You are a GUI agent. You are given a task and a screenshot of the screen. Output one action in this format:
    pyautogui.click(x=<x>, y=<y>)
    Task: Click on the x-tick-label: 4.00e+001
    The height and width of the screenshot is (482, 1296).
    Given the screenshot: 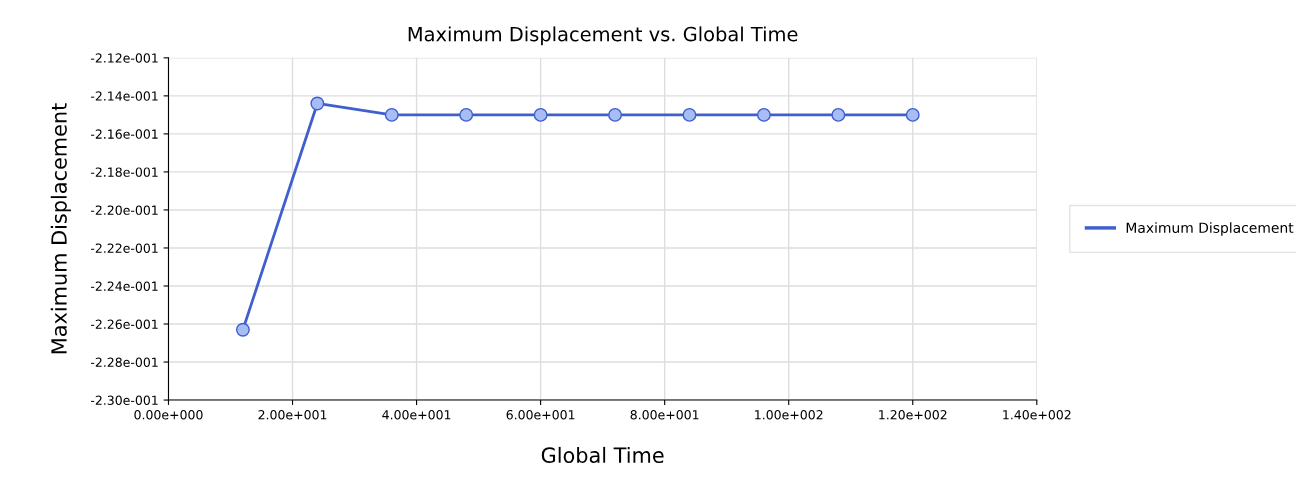 What is the action you would take?
    pyautogui.click(x=416, y=415)
    